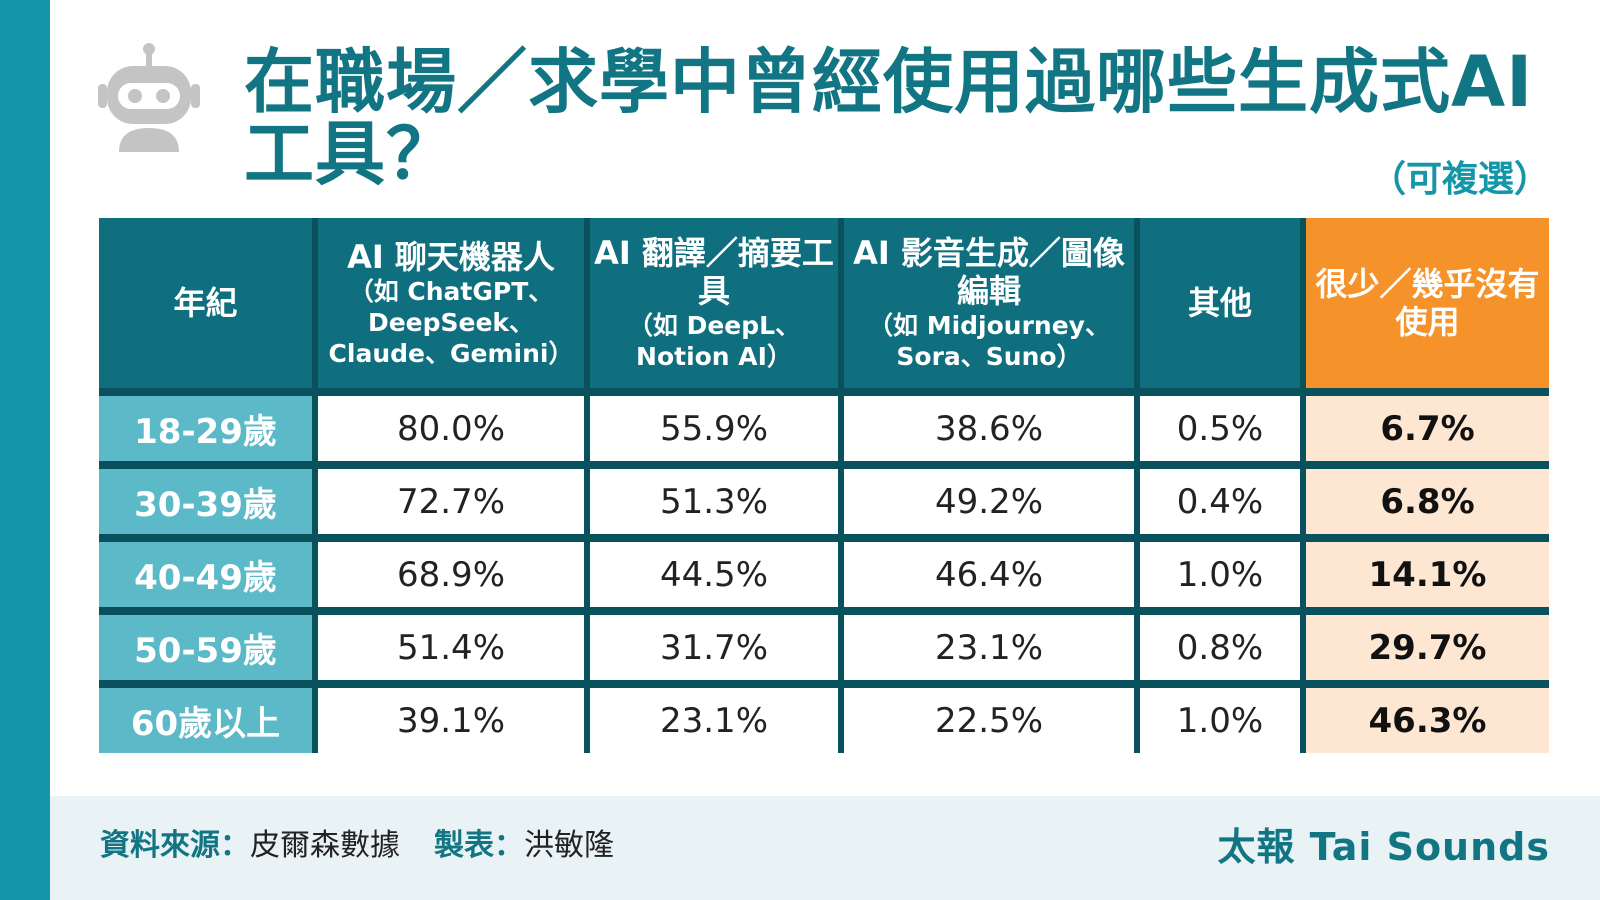 The image size is (1600, 900). What do you see at coordinates (990, 430) in the screenshot?
I see `value-cell-media: 38.6%` at bounding box center [990, 430].